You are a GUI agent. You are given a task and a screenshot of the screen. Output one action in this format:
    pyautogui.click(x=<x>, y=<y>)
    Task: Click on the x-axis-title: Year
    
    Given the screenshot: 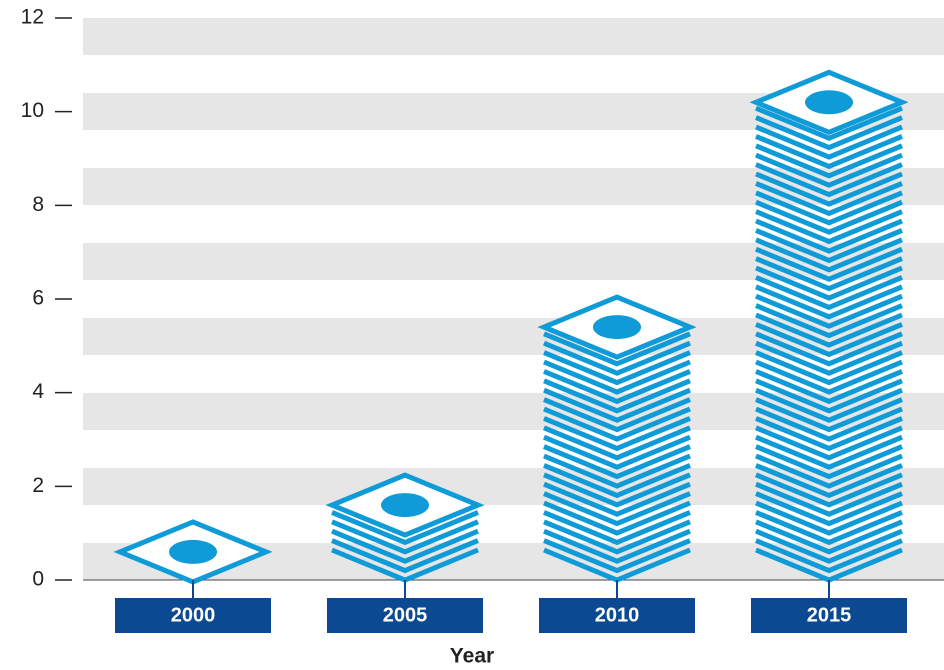 What is the action you would take?
    pyautogui.click(x=472, y=656)
    